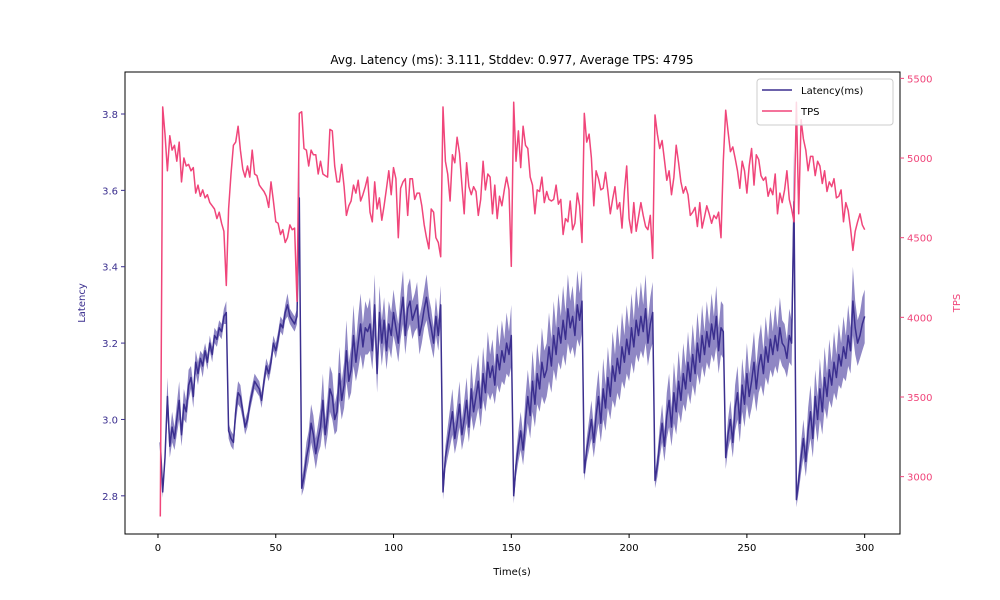 The height and width of the screenshot is (600, 1000). What do you see at coordinates (919, 159) in the screenshot?
I see `y-right-tick-label: 5000` at bounding box center [919, 159].